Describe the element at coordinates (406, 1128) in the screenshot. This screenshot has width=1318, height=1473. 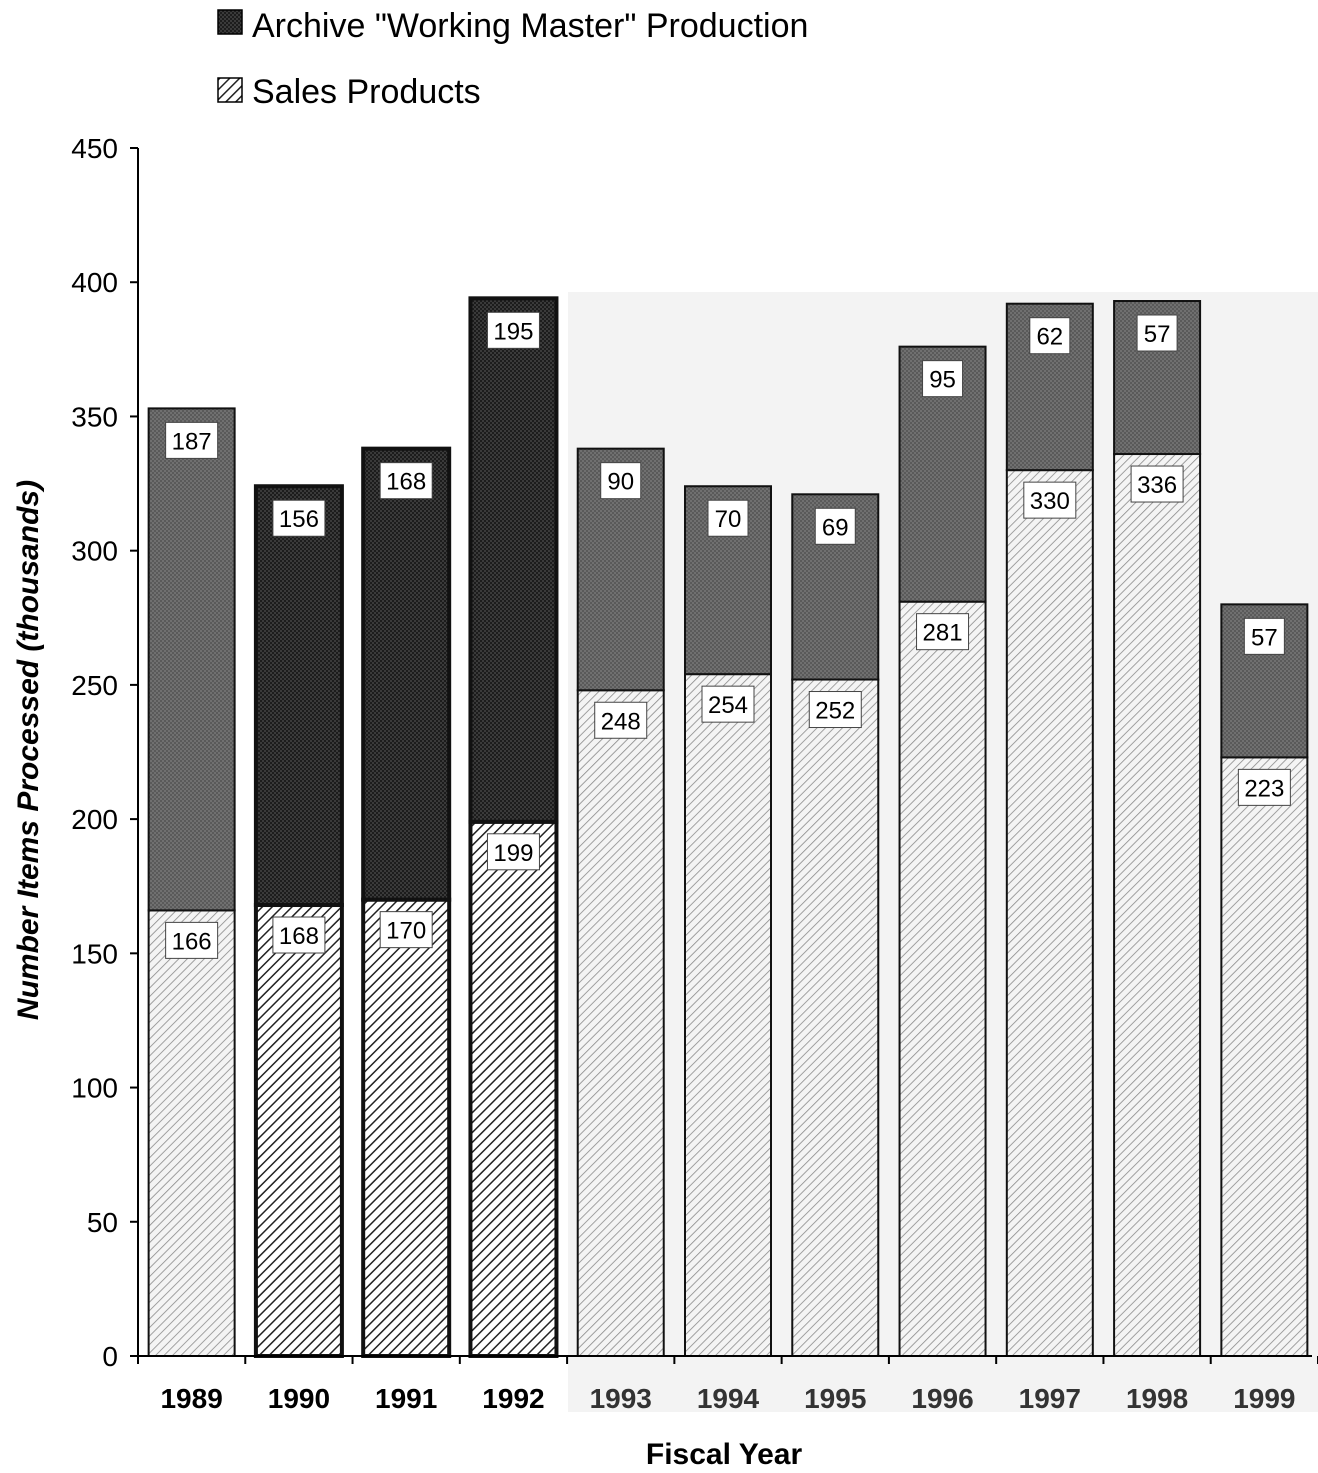
I see `bar-sales-1991` at that location.